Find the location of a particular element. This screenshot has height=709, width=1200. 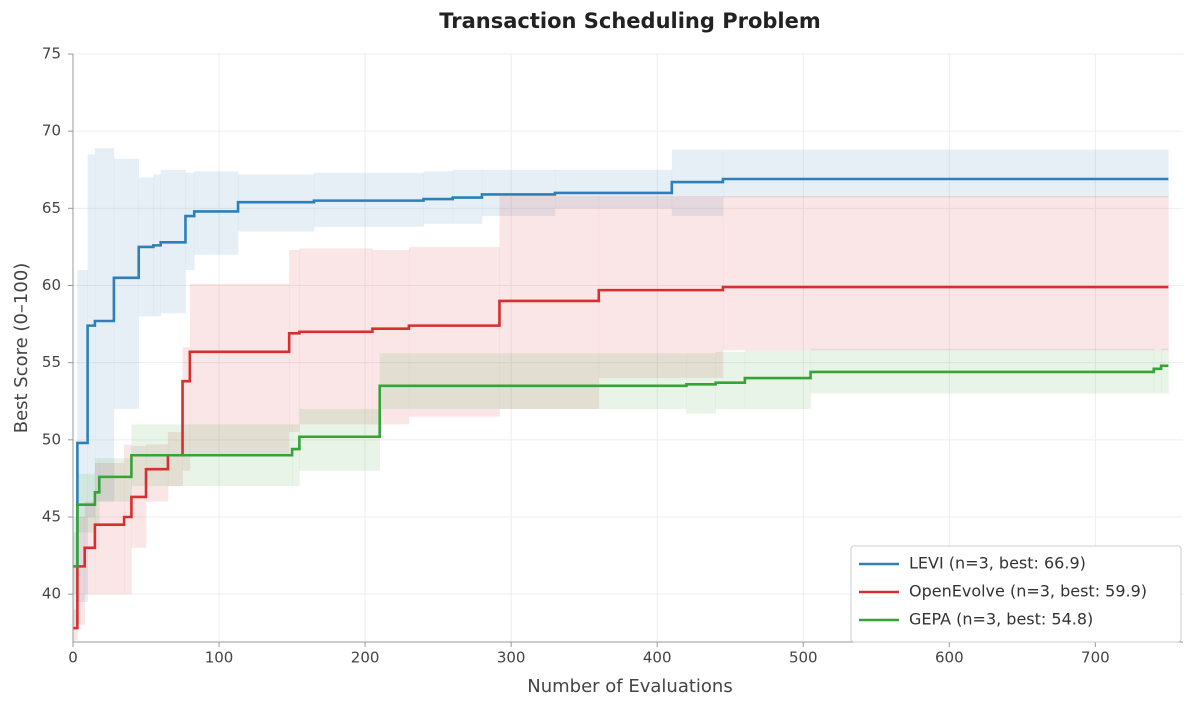

x-tick-label: 300 is located at coordinates (511, 658).